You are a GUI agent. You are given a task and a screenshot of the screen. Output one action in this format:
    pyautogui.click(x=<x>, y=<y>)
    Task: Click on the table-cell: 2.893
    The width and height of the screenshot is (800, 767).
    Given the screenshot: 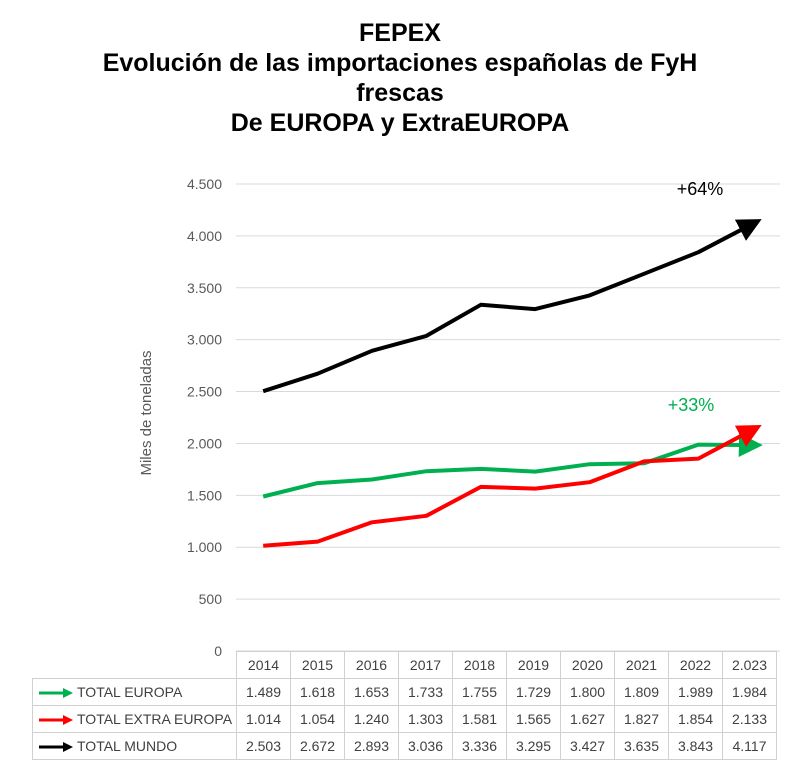 What is the action you would take?
    pyautogui.click(x=371, y=746)
    